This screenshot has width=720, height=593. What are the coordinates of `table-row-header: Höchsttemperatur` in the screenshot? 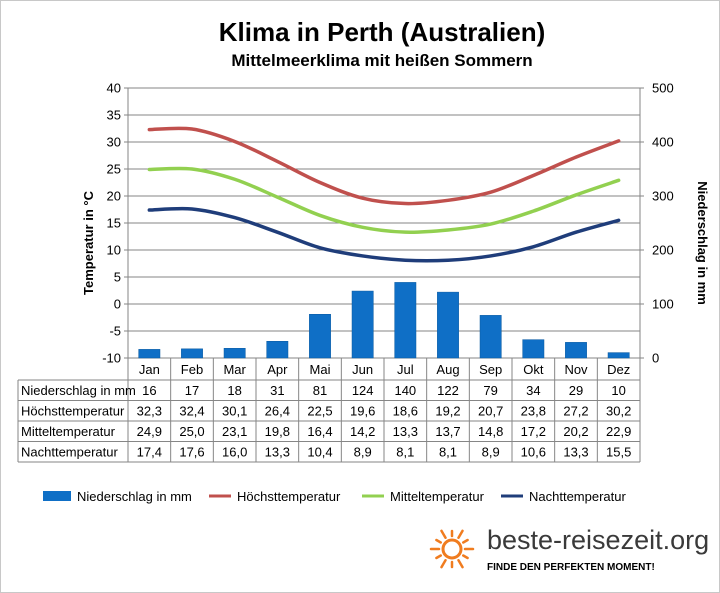 It's located at (73, 411).